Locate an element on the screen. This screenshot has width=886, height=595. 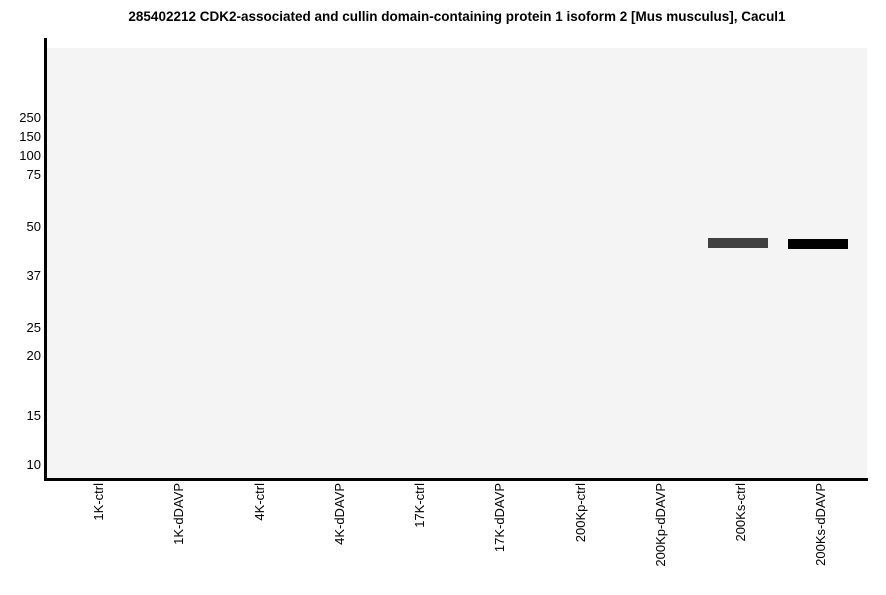
y-tick-label-37: 37 is located at coordinates (33, 275).